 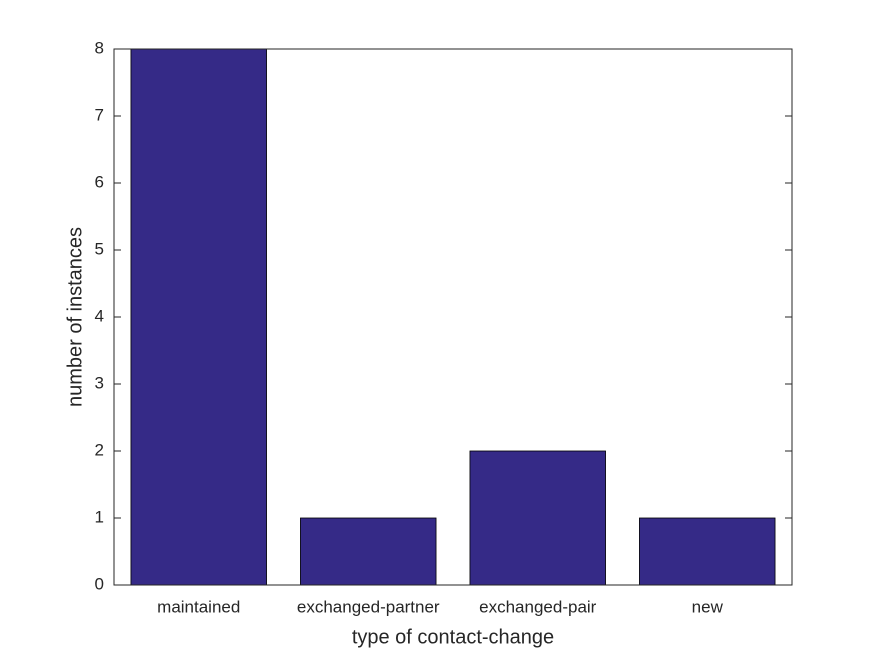 I want to click on x-tick-label: new, so click(x=708, y=606).